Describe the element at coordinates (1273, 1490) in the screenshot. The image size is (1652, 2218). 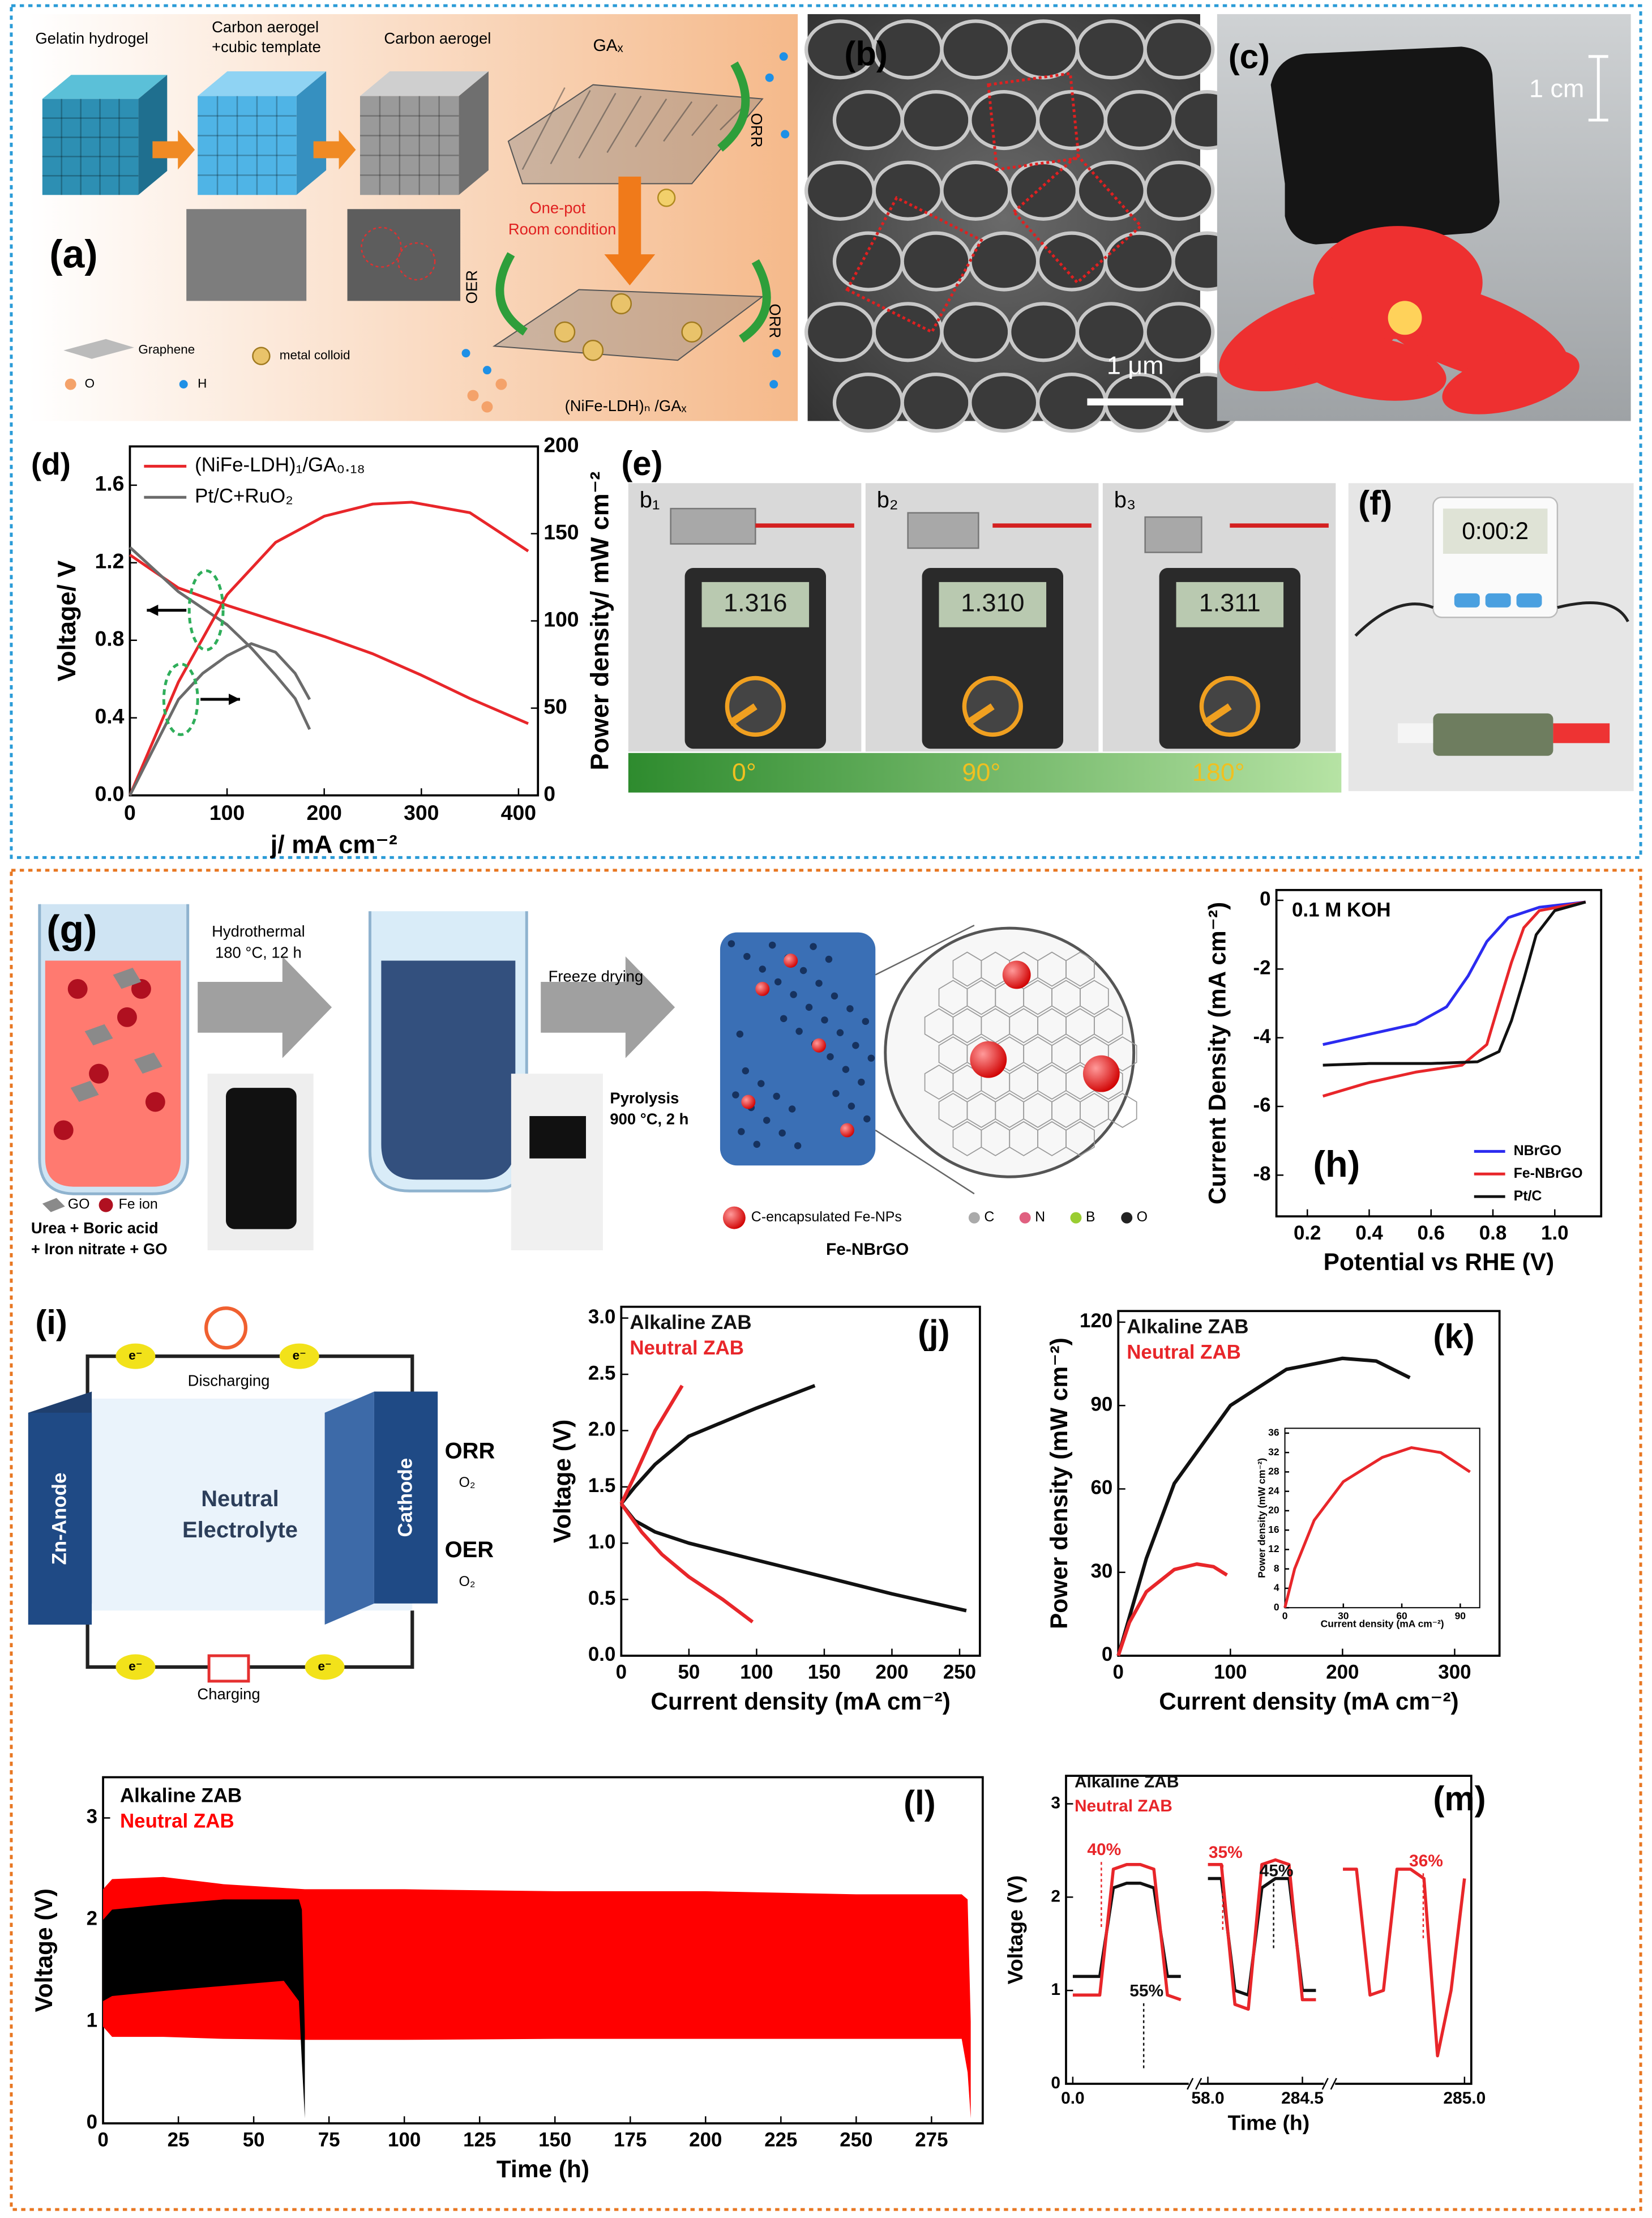
I see `y-tick-label: 24` at that location.